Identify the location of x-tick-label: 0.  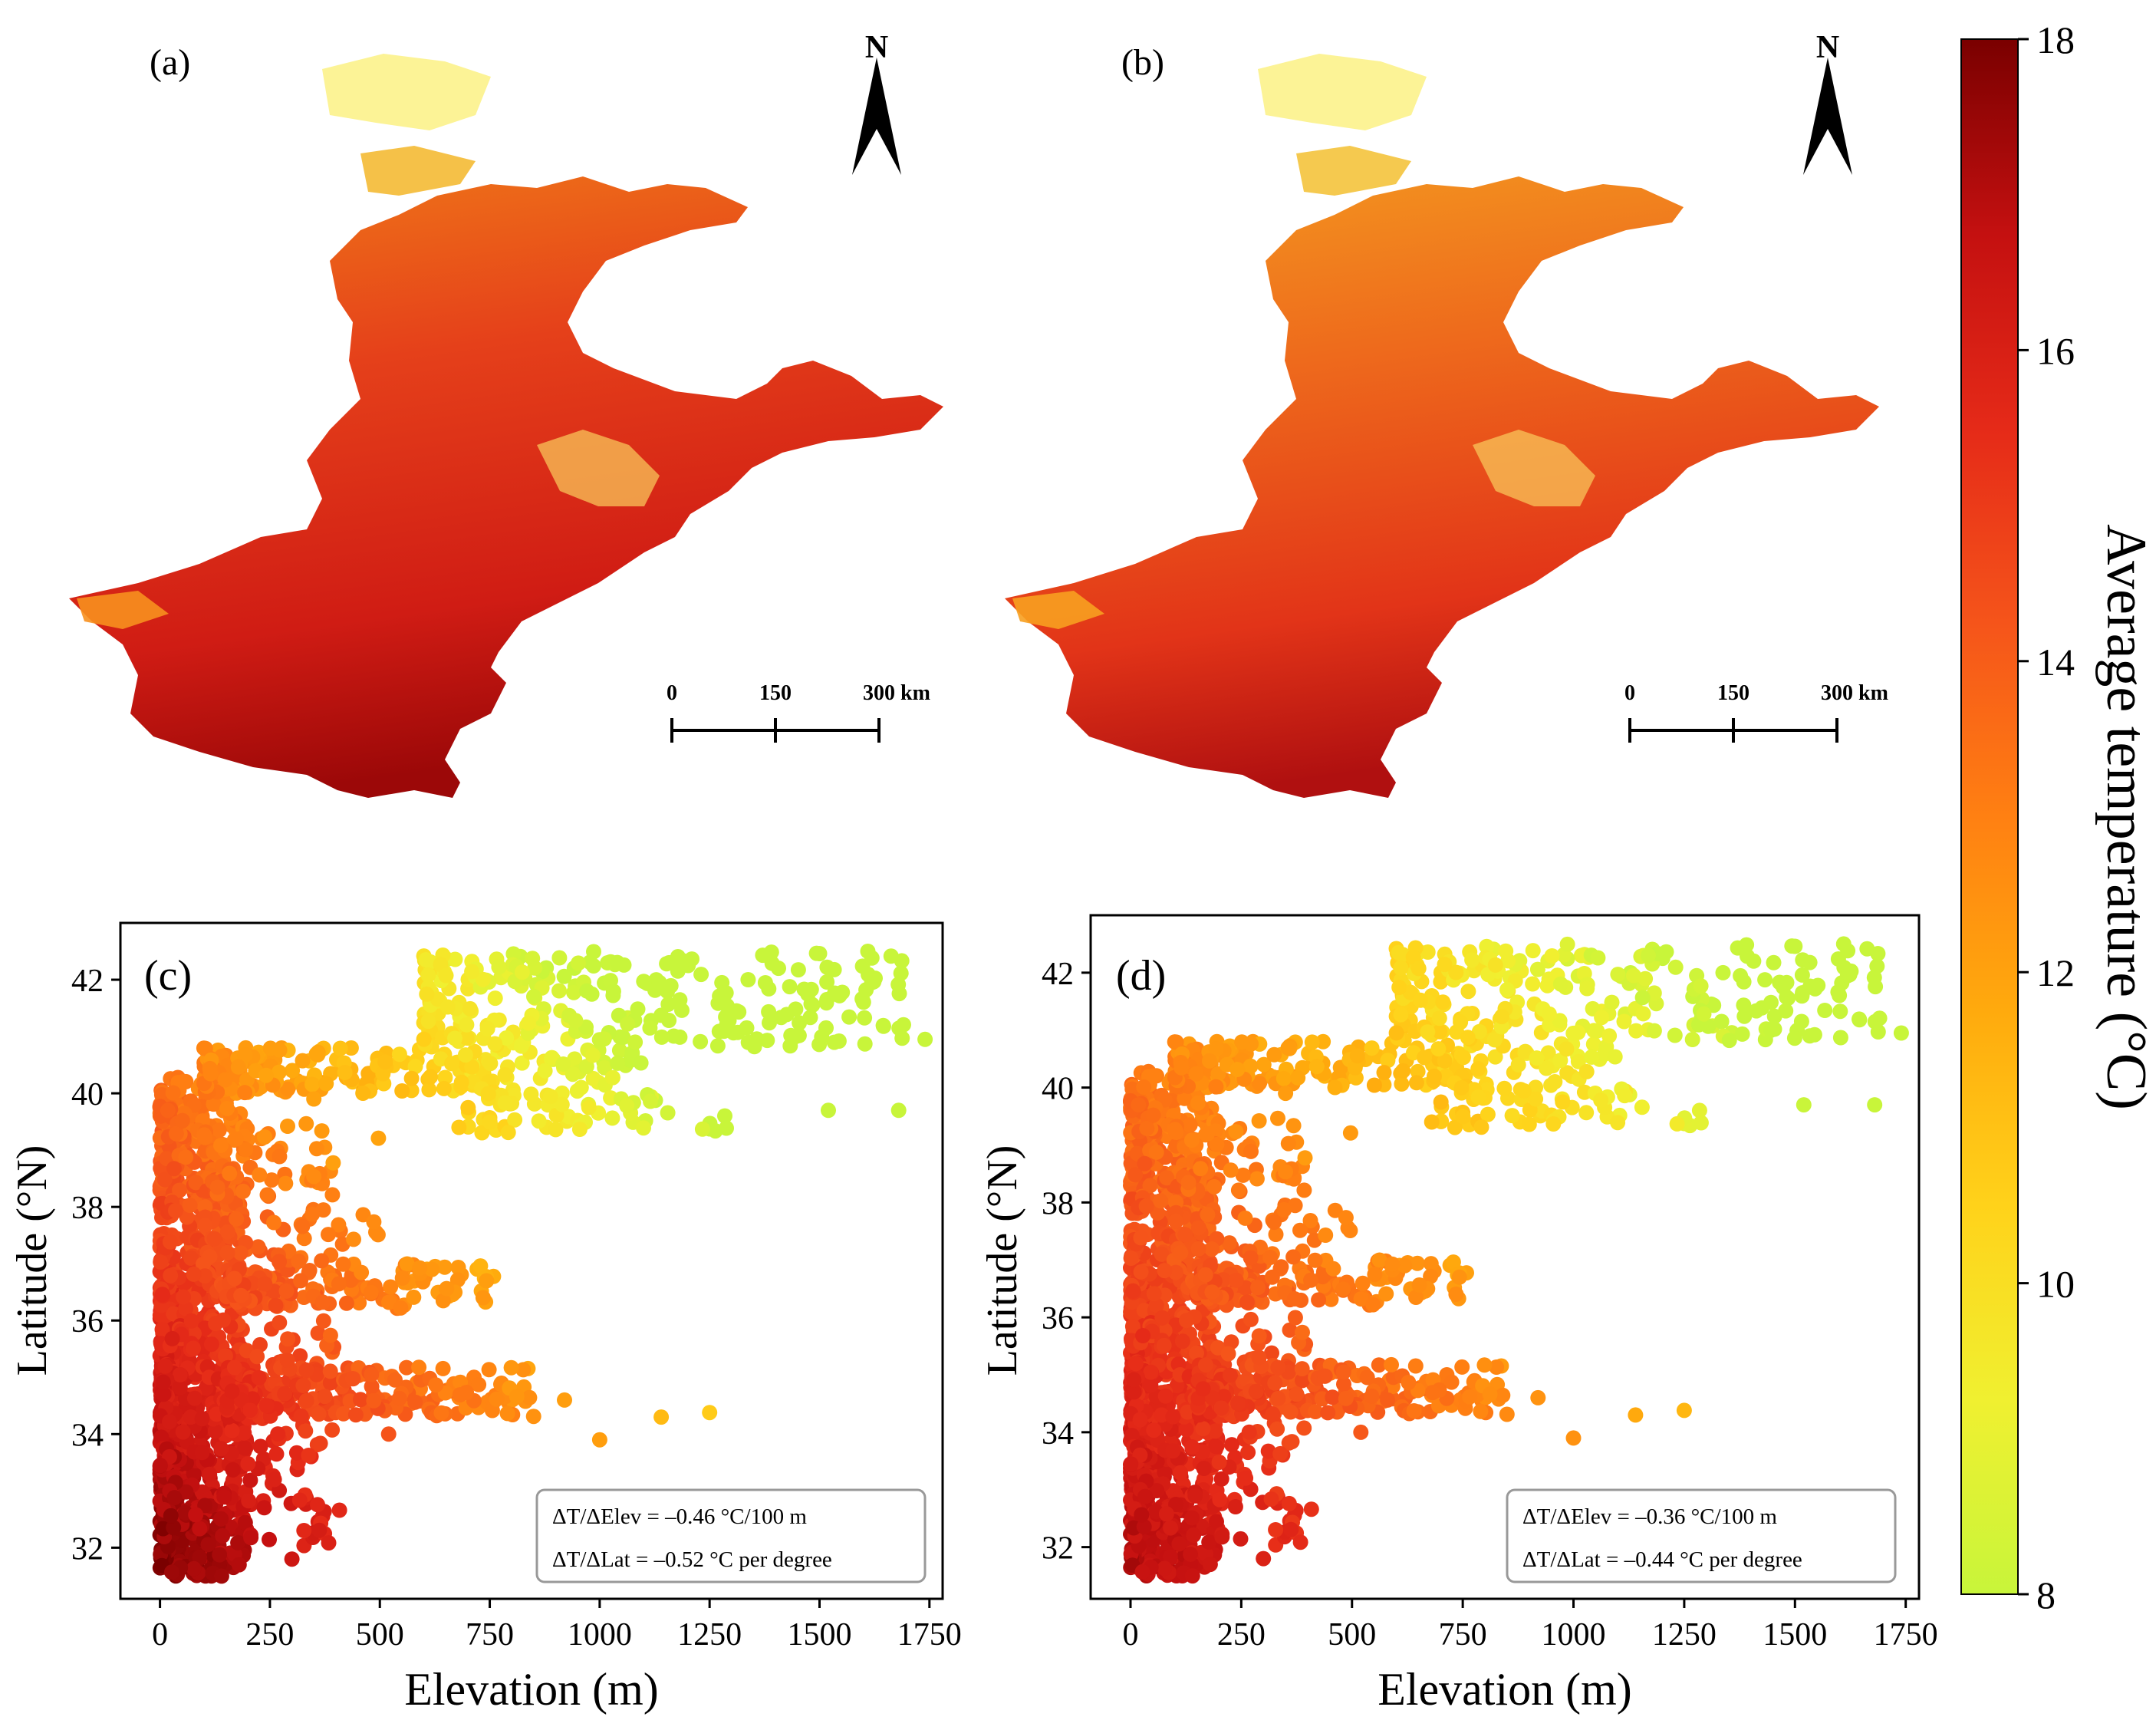
(1130, 1635).